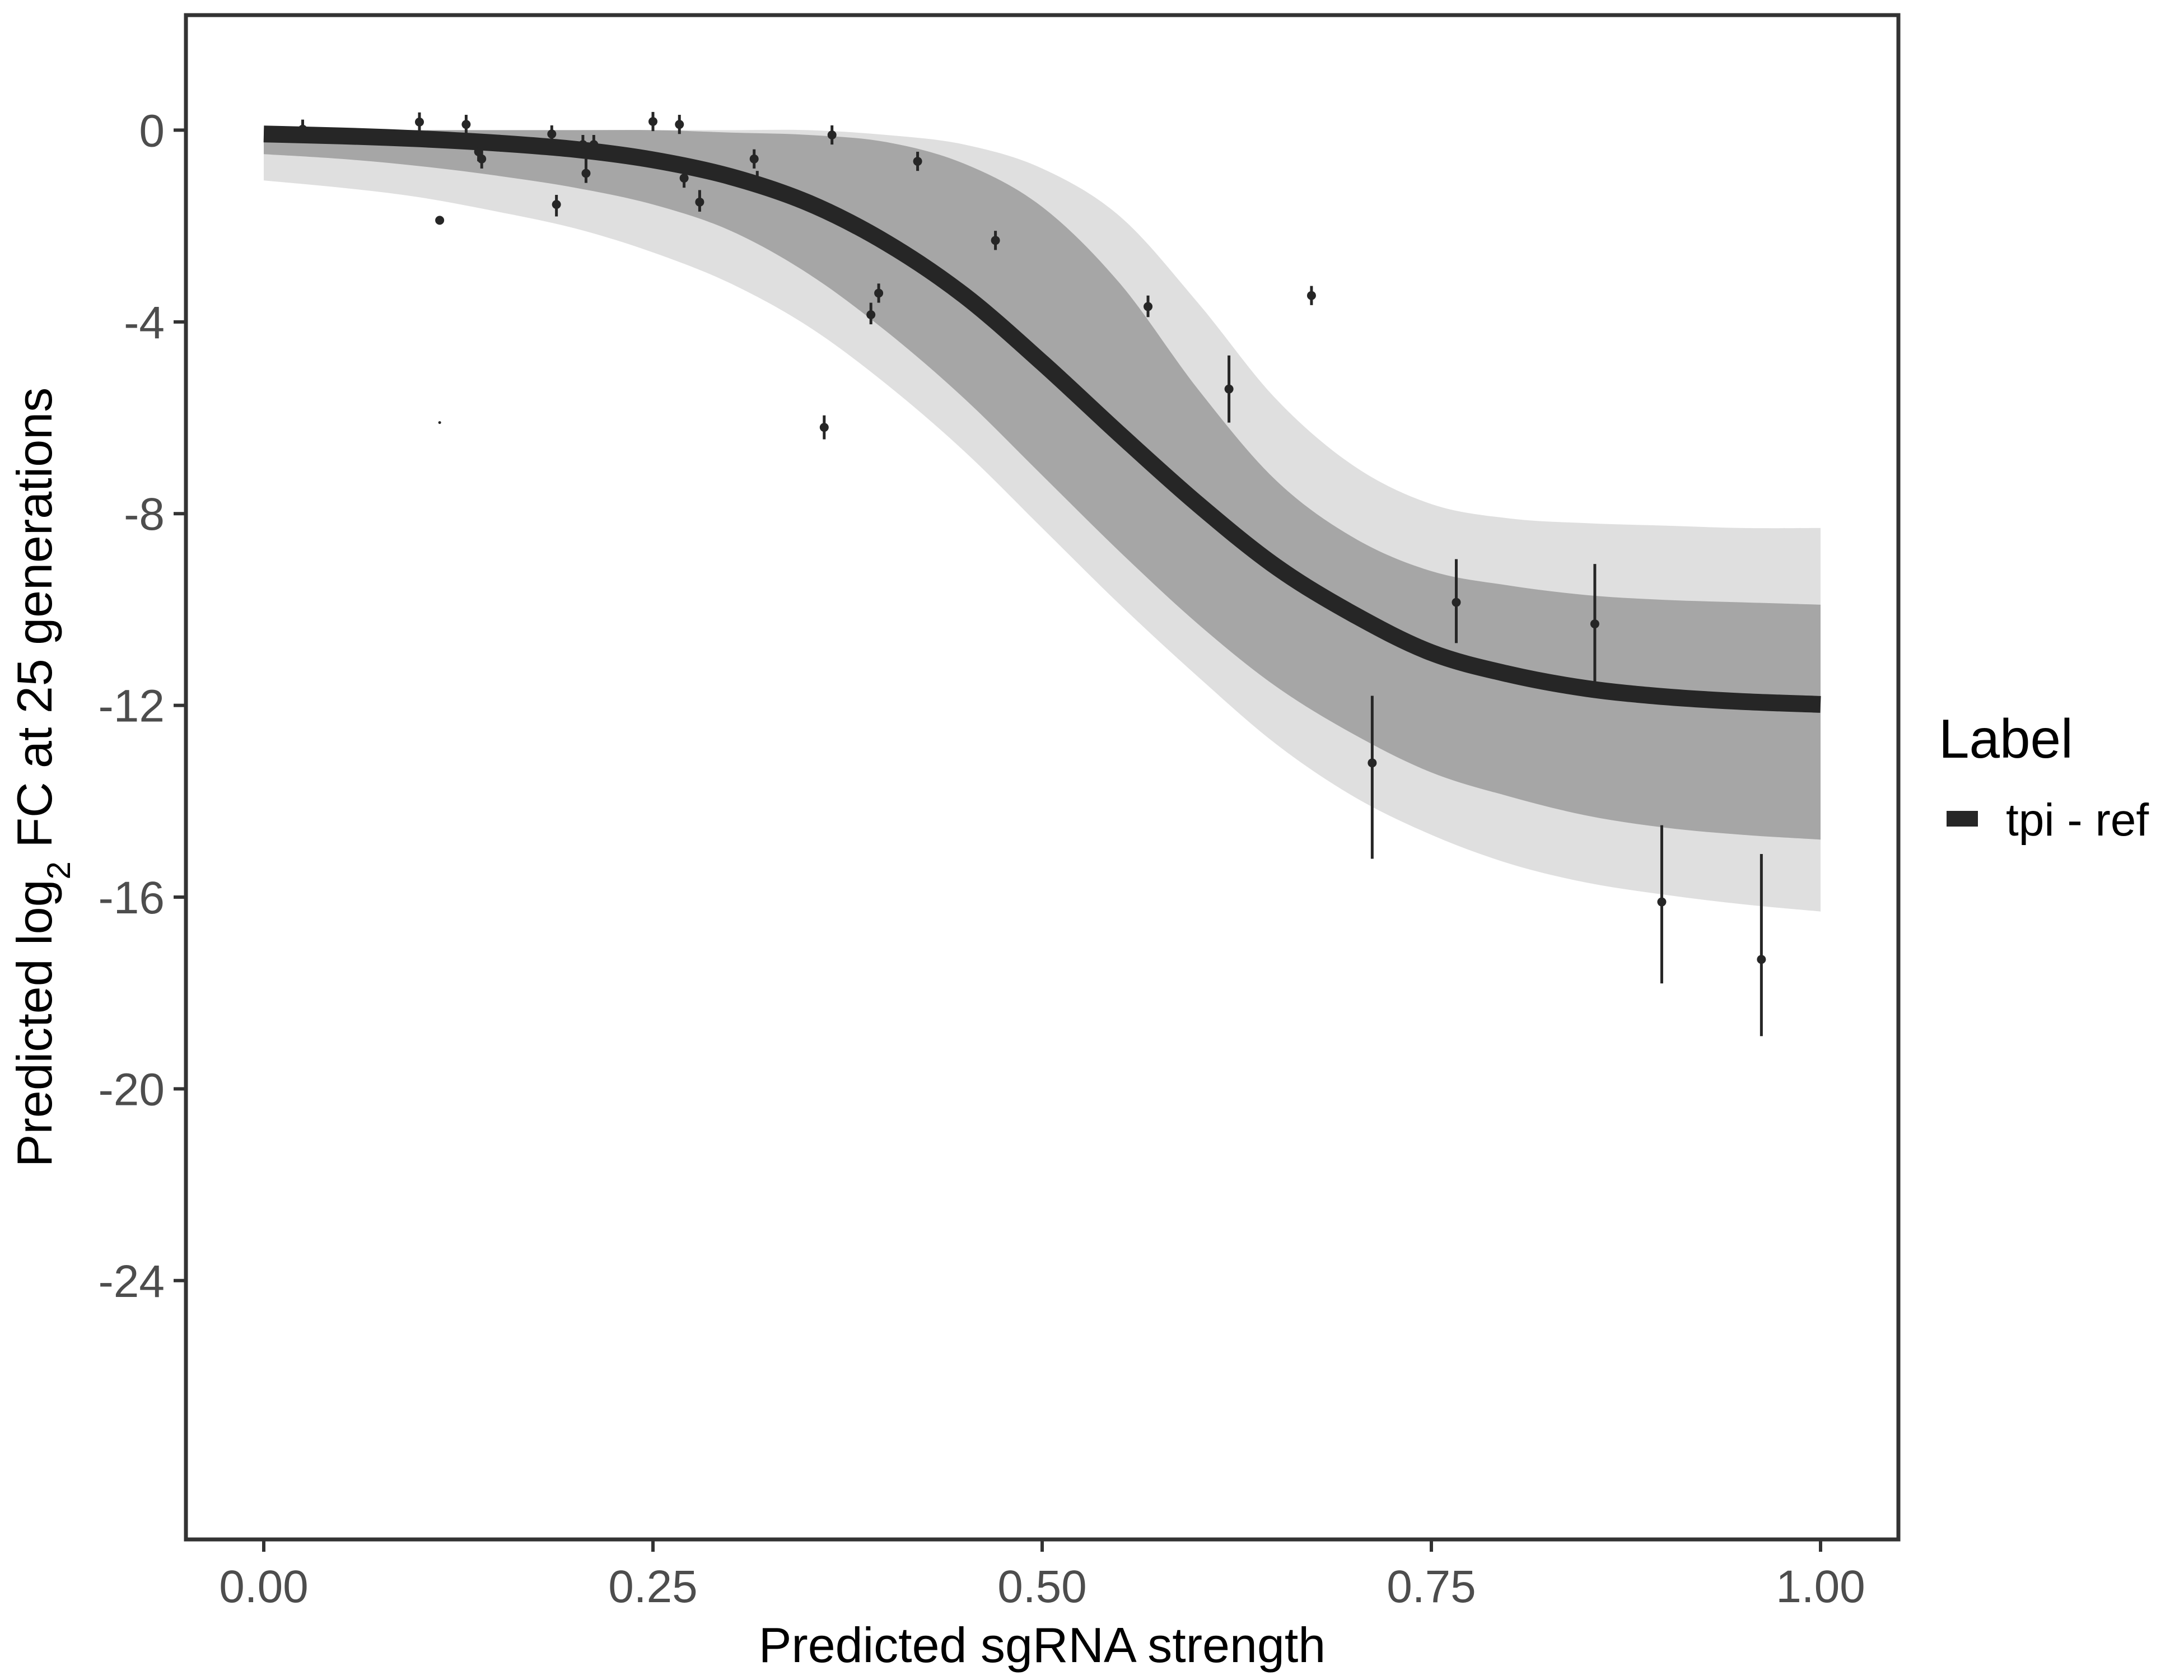  I want to click on y-tick-label: -24, so click(132, 1282).